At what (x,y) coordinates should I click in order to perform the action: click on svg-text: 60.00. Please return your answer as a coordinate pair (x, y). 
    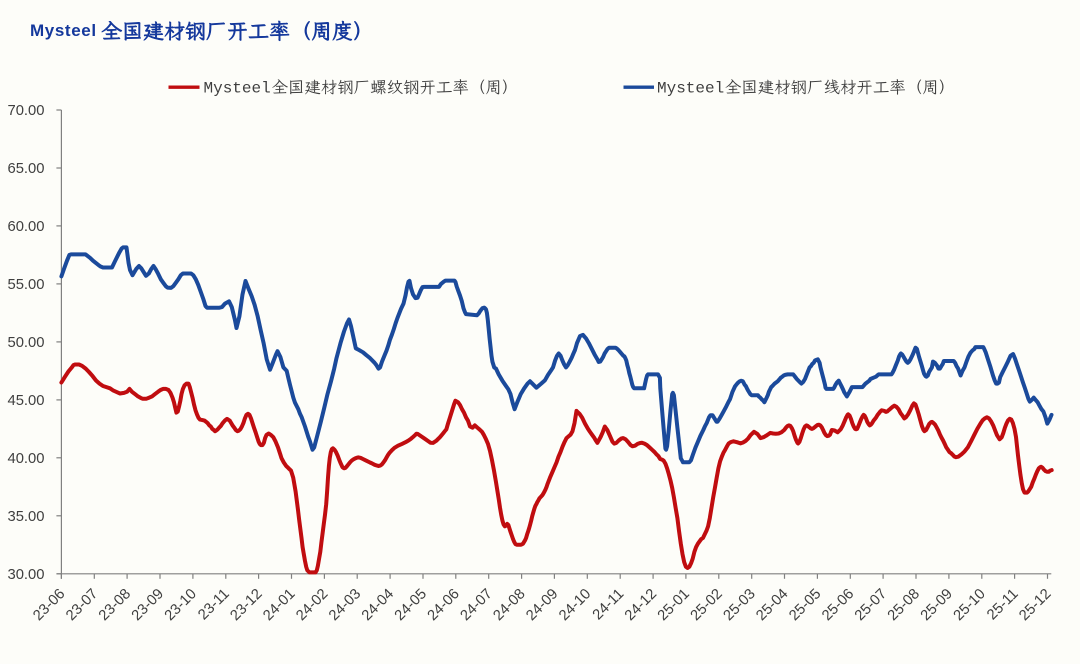
    Looking at the image, I should click on (25, 227).